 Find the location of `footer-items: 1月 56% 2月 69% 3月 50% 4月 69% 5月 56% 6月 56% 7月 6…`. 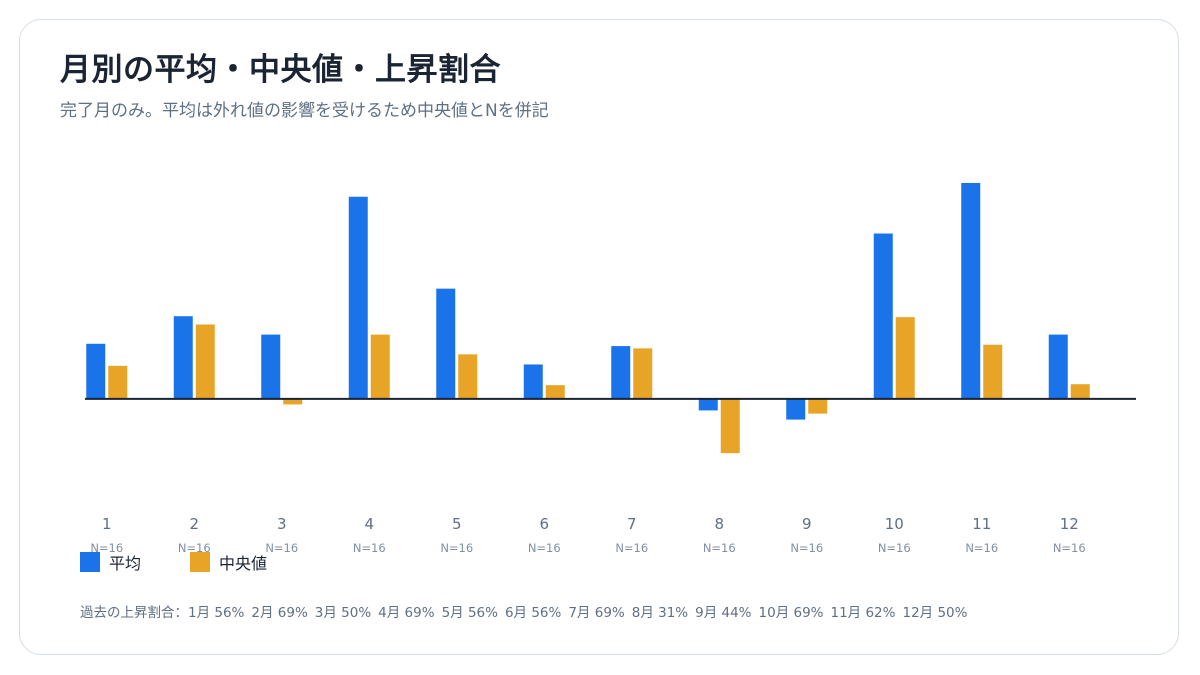

footer-items: 1月 56% 2月 69% 3月 50% 4月 69% 5月 56% 6月 56% 7月 6… is located at coordinates (581, 613).